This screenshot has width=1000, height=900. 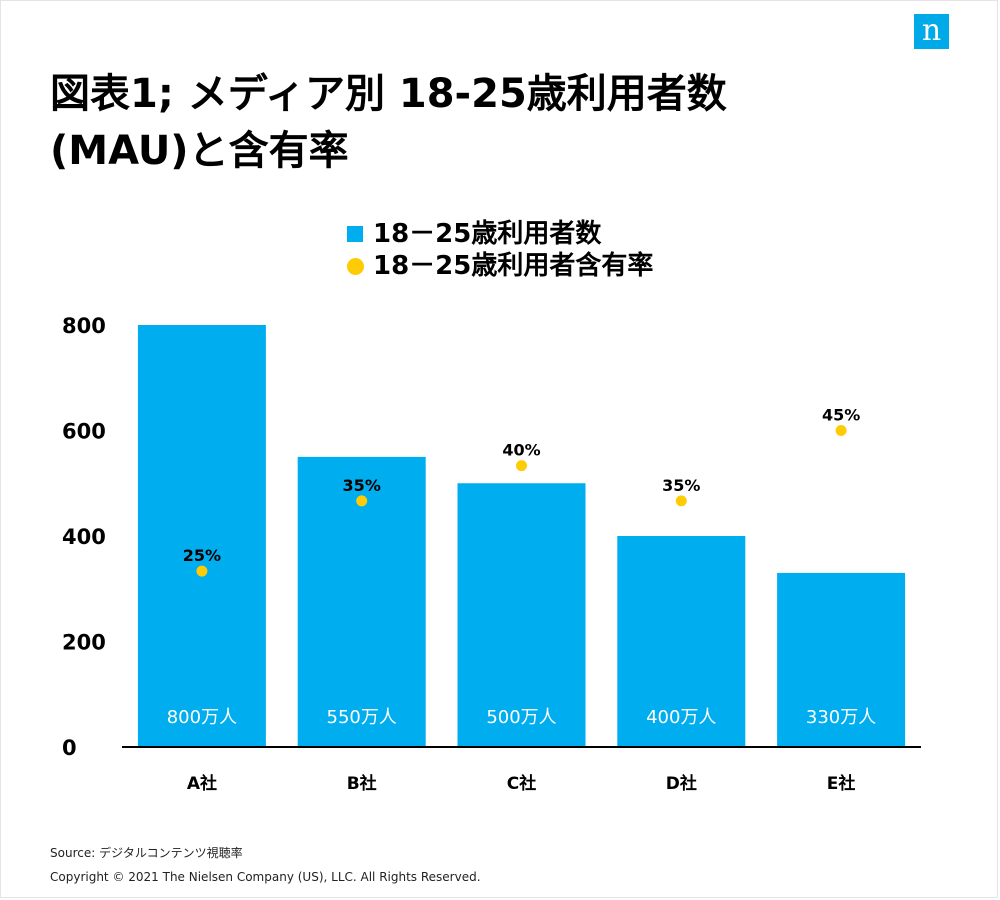 I want to click on legend-square-icon, so click(x=355, y=234).